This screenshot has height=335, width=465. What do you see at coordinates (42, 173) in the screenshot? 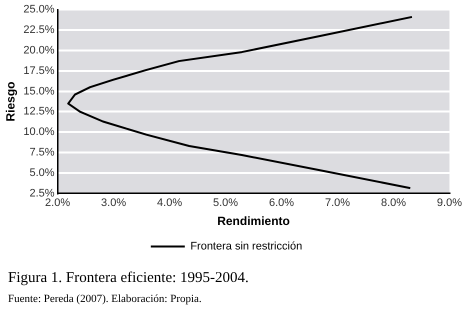
I see `y-tick-label: 5.0%` at bounding box center [42, 173].